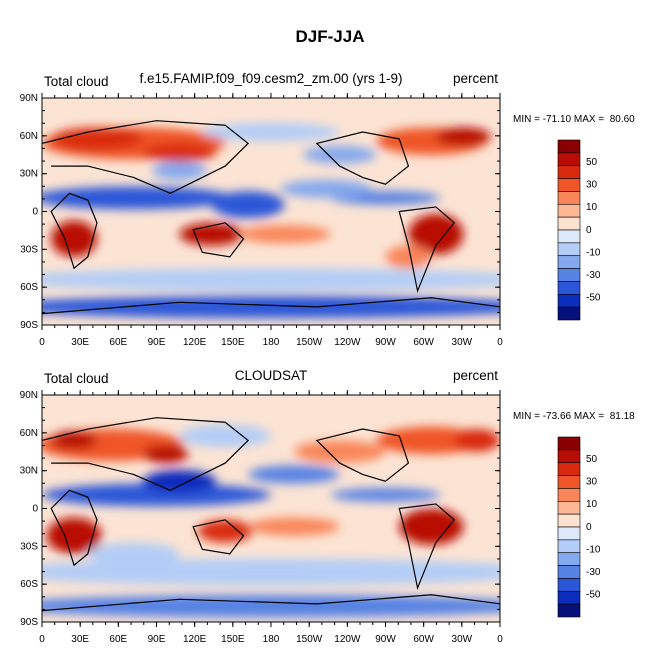 The image size is (661, 660). I want to click on lon-label: 120E, so click(195, 639).